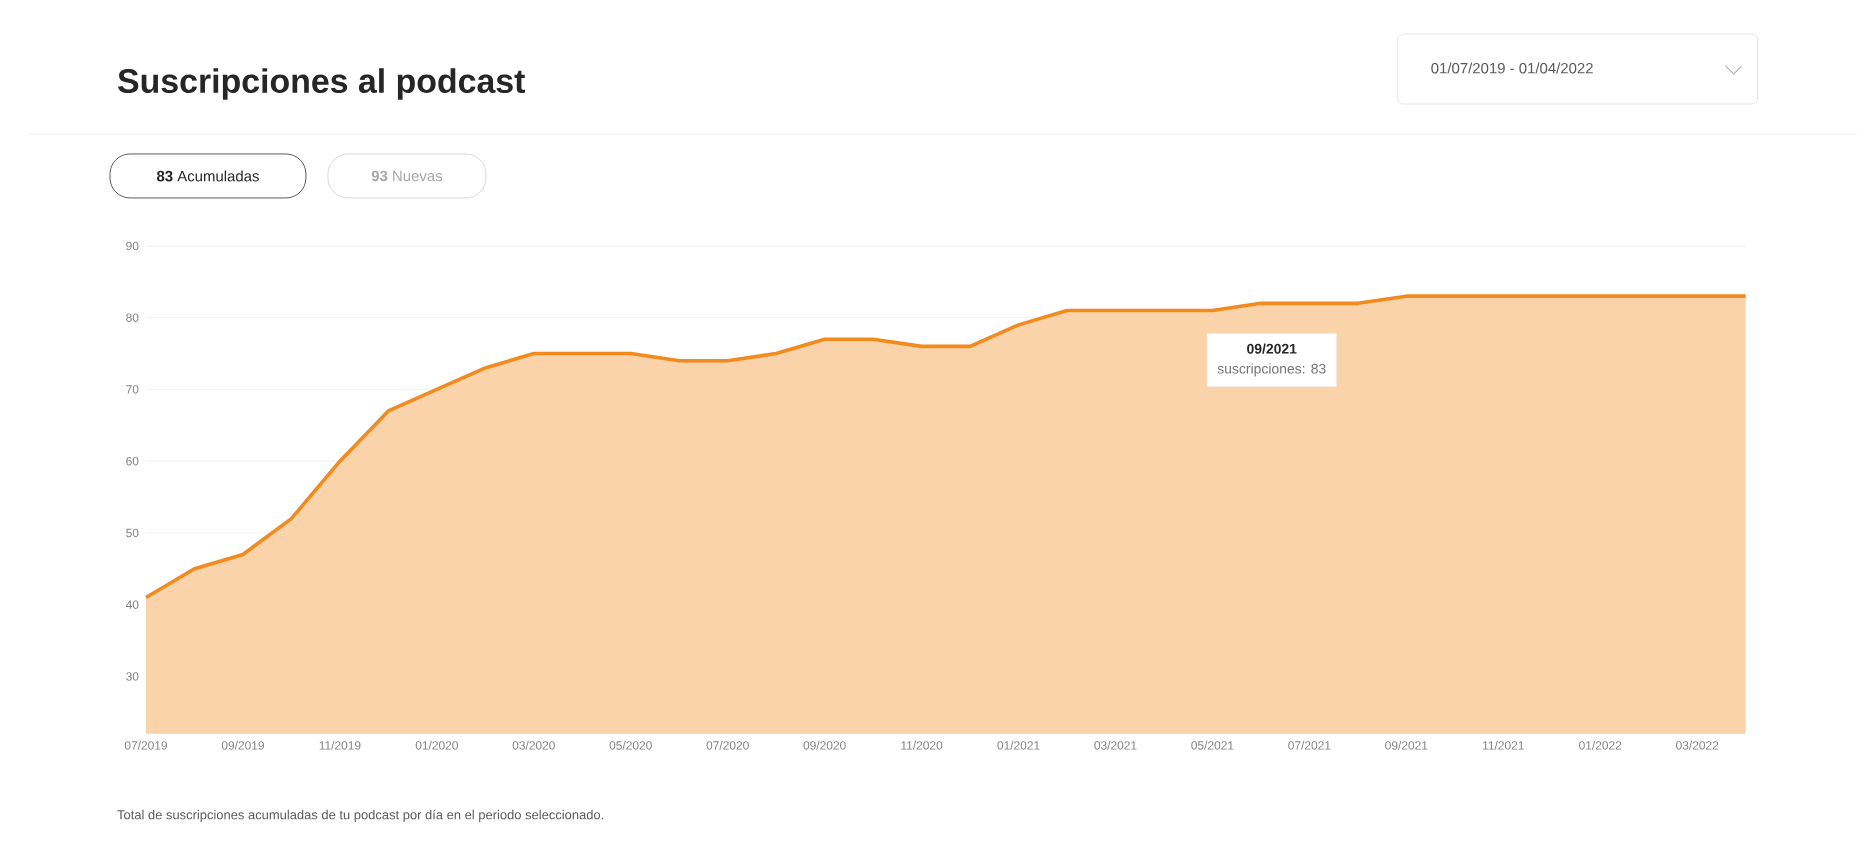 This screenshot has width=1858, height=844. What do you see at coordinates (322, 84) in the screenshot?
I see `chart-title: Suscripciones al podcast` at bounding box center [322, 84].